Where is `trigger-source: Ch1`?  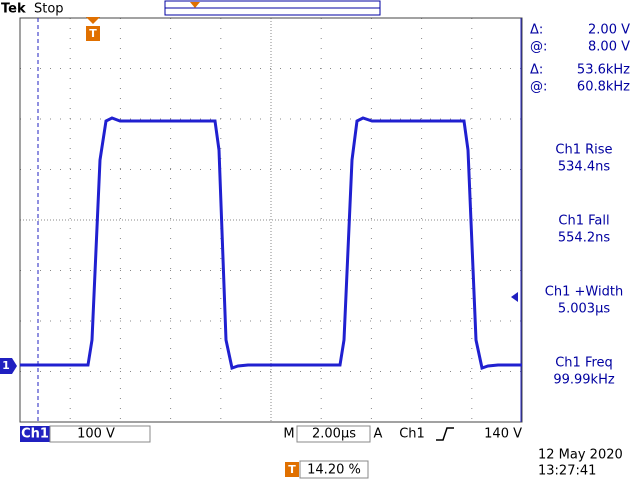 trigger-source: Ch1 is located at coordinates (412, 434).